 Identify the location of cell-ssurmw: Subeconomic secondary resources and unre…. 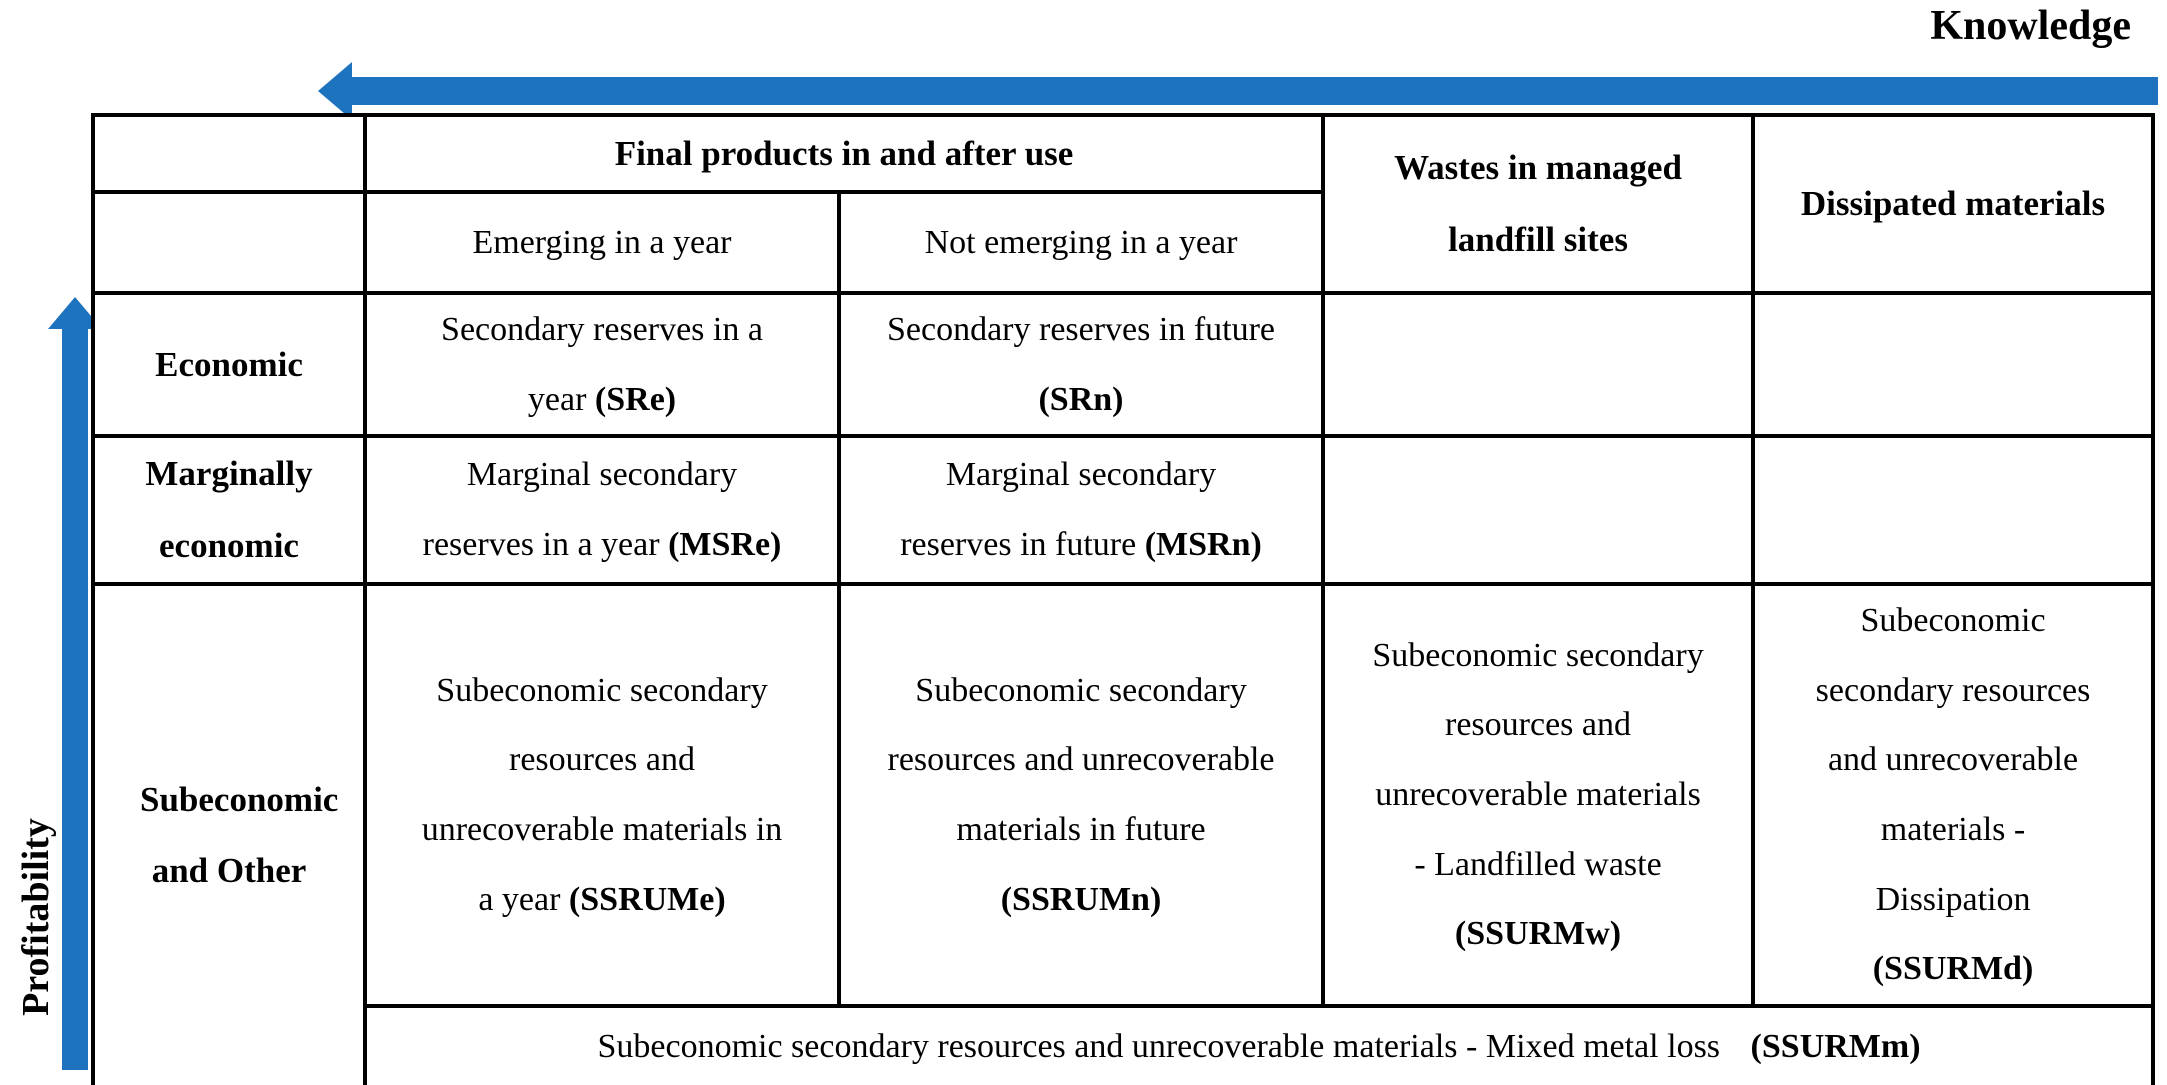
(1538, 795).